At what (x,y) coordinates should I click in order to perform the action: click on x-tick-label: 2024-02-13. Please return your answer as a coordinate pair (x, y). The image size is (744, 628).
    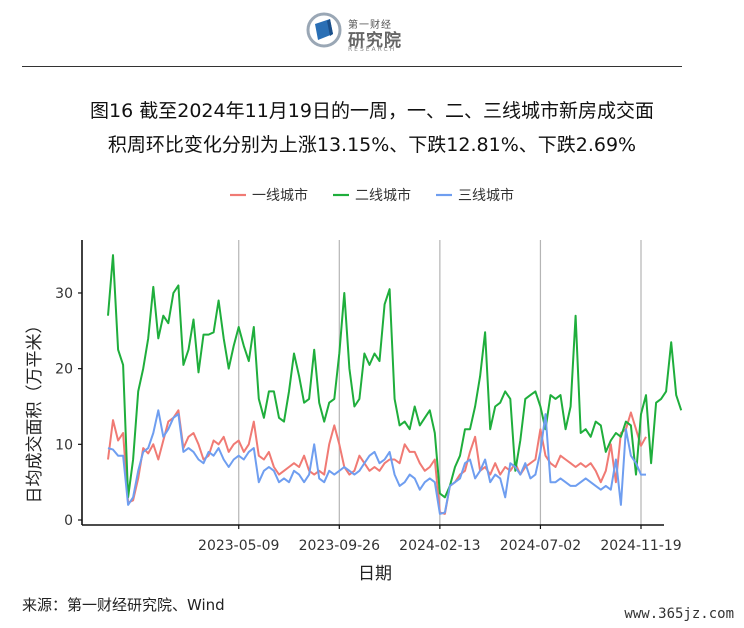
    Looking at the image, I should click on (439, 546).